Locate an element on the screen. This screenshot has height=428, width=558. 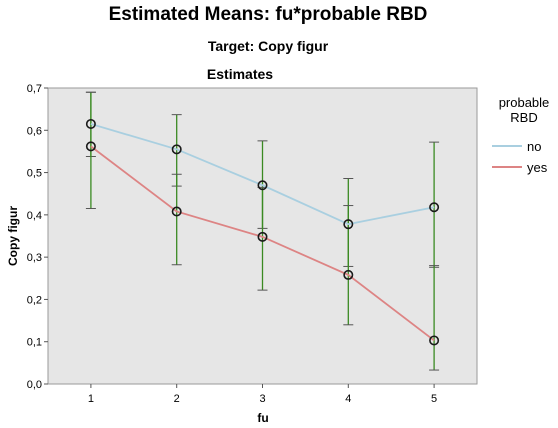
legend-title-line-1: probable is located at coordinates (524, 102).